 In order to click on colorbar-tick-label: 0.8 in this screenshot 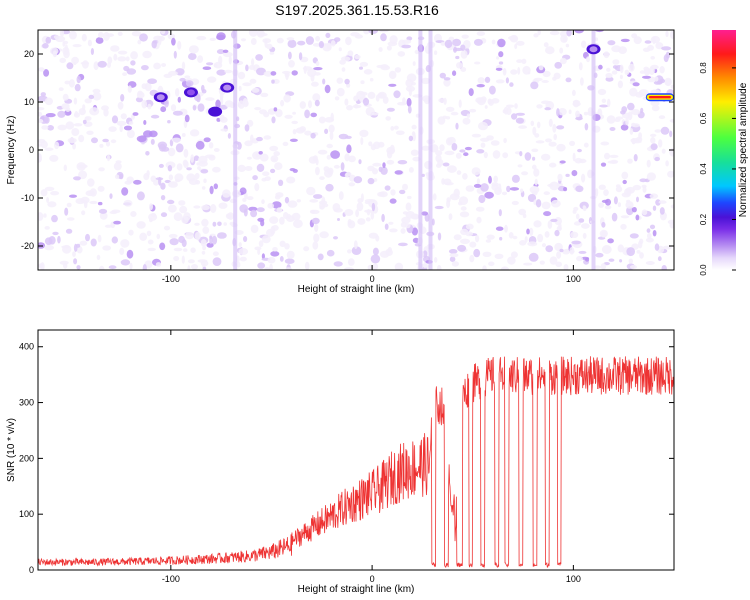, I will do `click(703, 68)`.